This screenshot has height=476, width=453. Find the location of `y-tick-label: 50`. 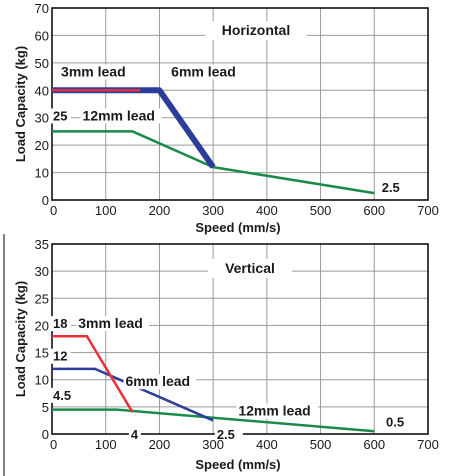

y-tick-label: 50 is located at coordinates (42, 63).